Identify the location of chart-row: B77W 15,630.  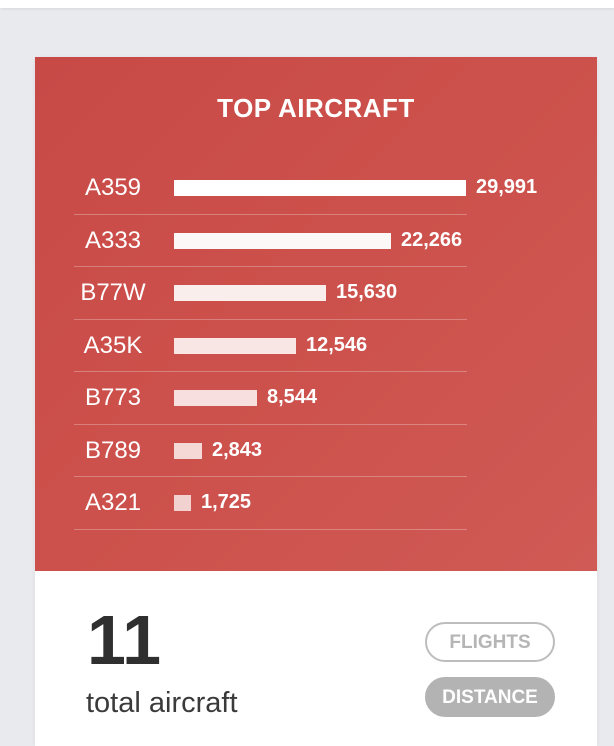
(270, 293).